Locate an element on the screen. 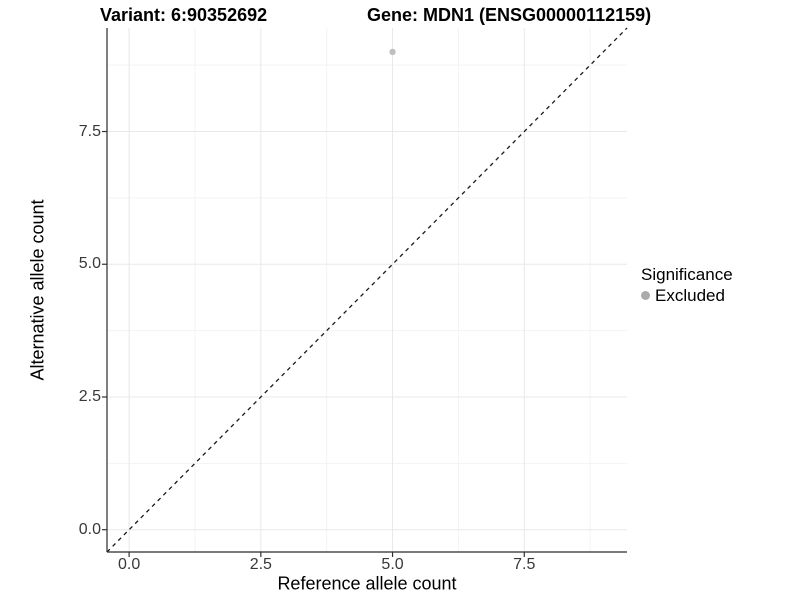 Image resolution: width=800 pixels, height=600 pixels. legend-dot-icon is located at coordinates (645, 295).